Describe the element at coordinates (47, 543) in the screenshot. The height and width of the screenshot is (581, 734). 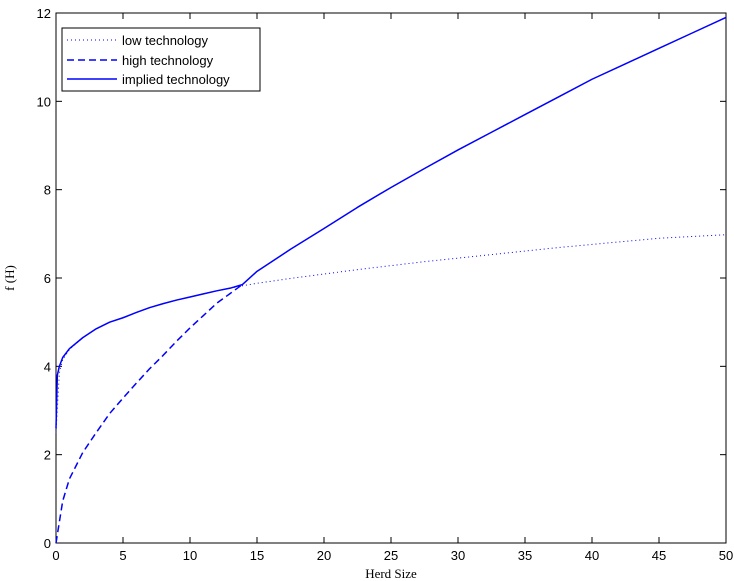
I see `y-tick-label: 0` at that location.